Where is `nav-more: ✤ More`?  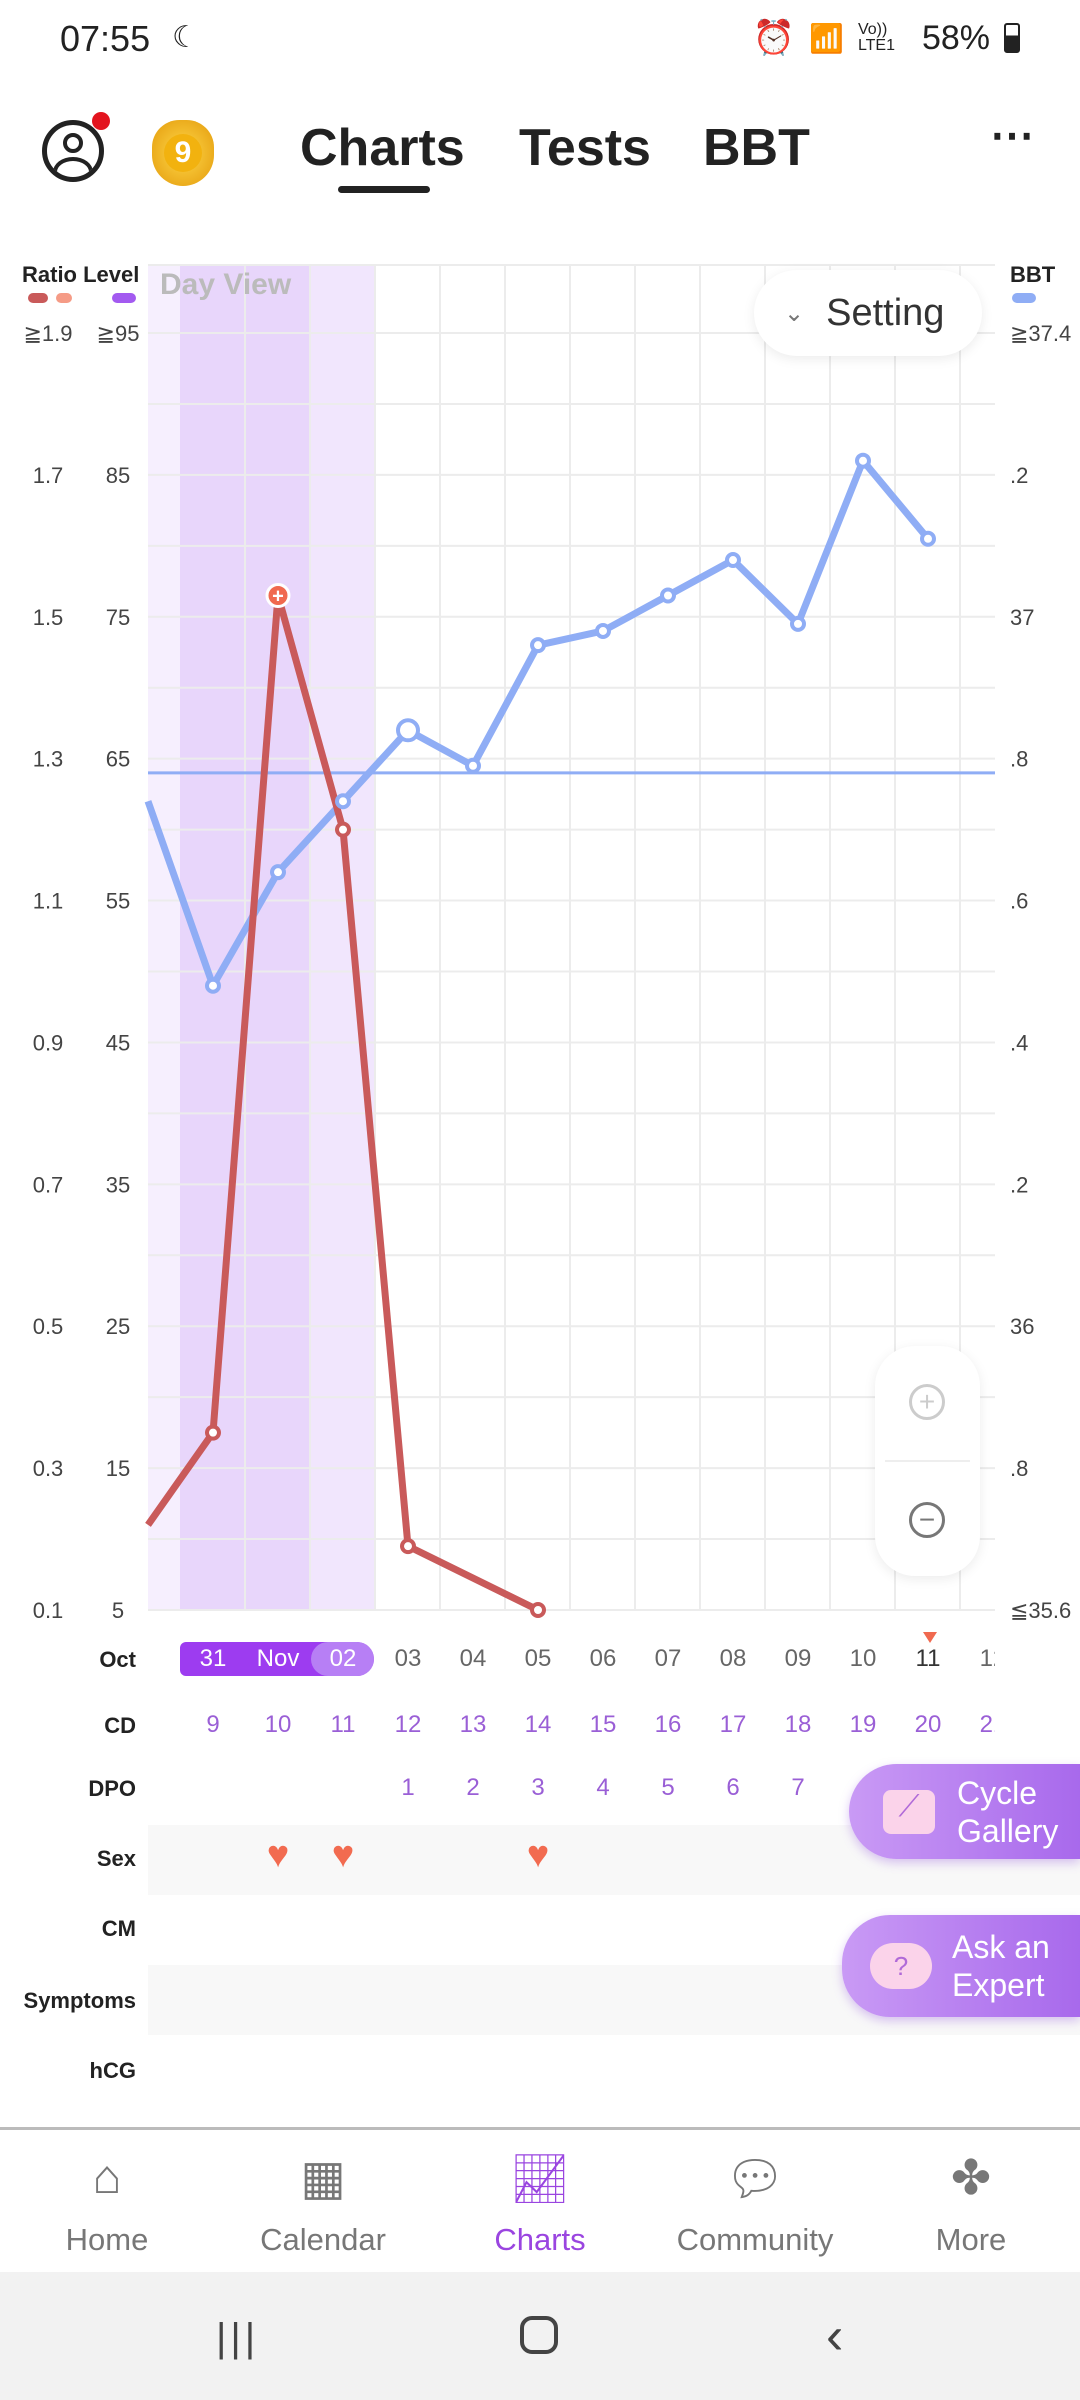
nav-more: ✤ More is located at coordinates (971, 2204).